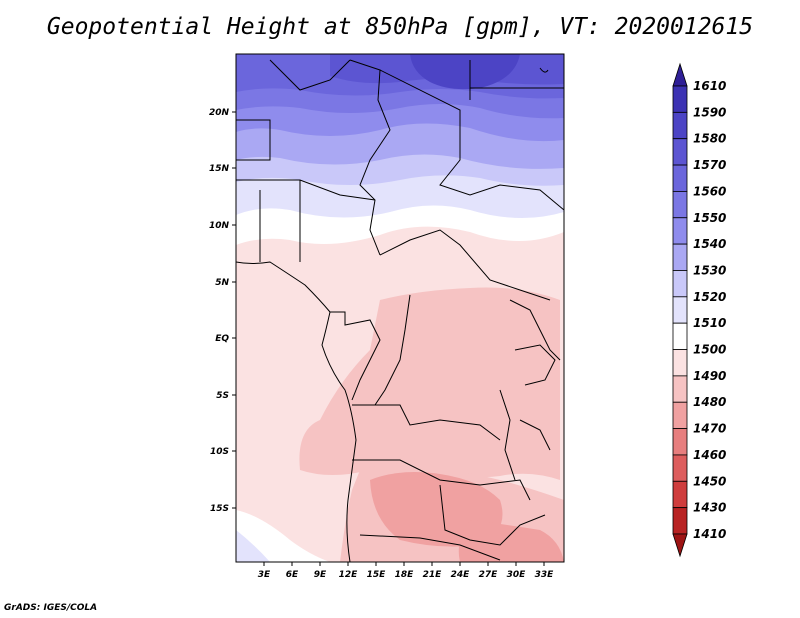 The height and width of the screenshot is (618, 800). What do you see at coordinates (517, 575) in the screenshot?
I see `lon-tick: 30E` at bounding box center [517, 575].